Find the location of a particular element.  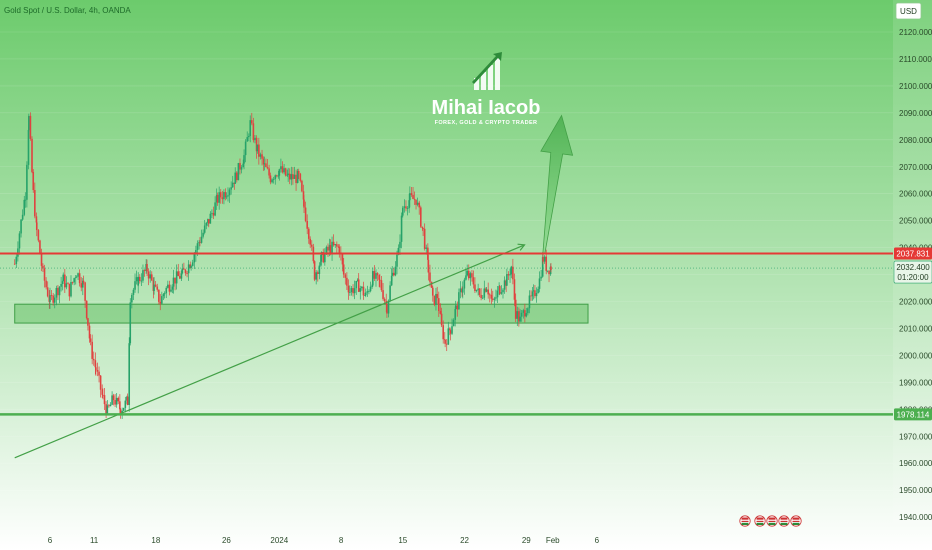

time-tick-label: 26 is located at coordinates (226, 540).